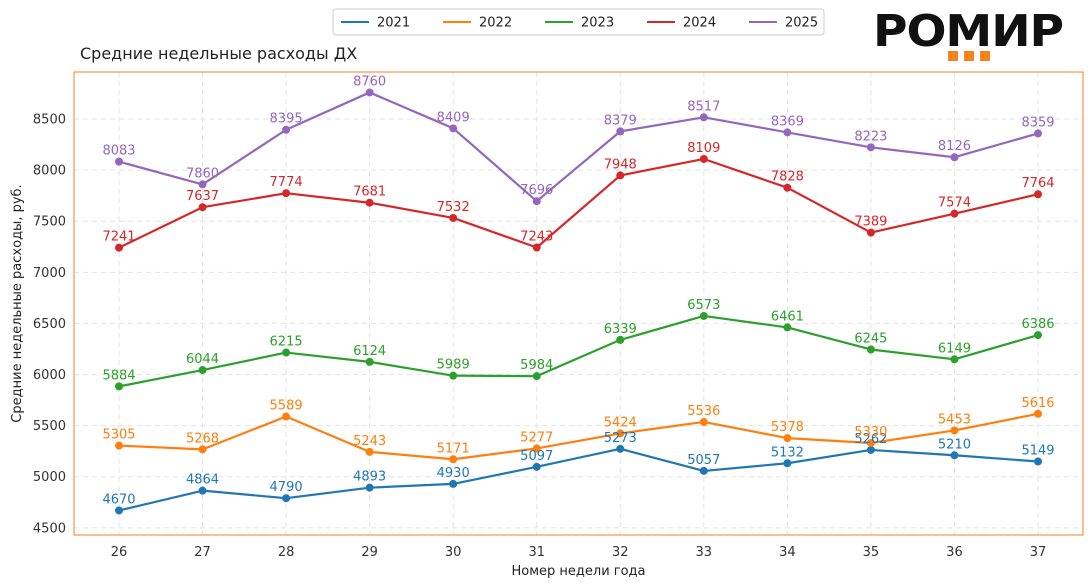  What do you see at coordinates (578, 571) in the screenshot?
I see `x-axis-label: Номер недели года` at bounding box center [578, 571].